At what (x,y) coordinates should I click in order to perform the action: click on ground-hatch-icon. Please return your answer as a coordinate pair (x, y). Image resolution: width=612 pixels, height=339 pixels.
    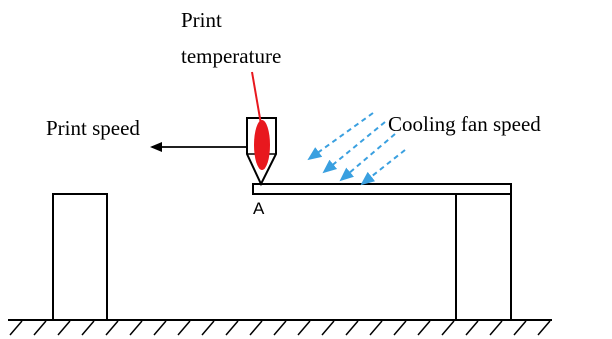
    Looking at the image, I should click on (280, 327).